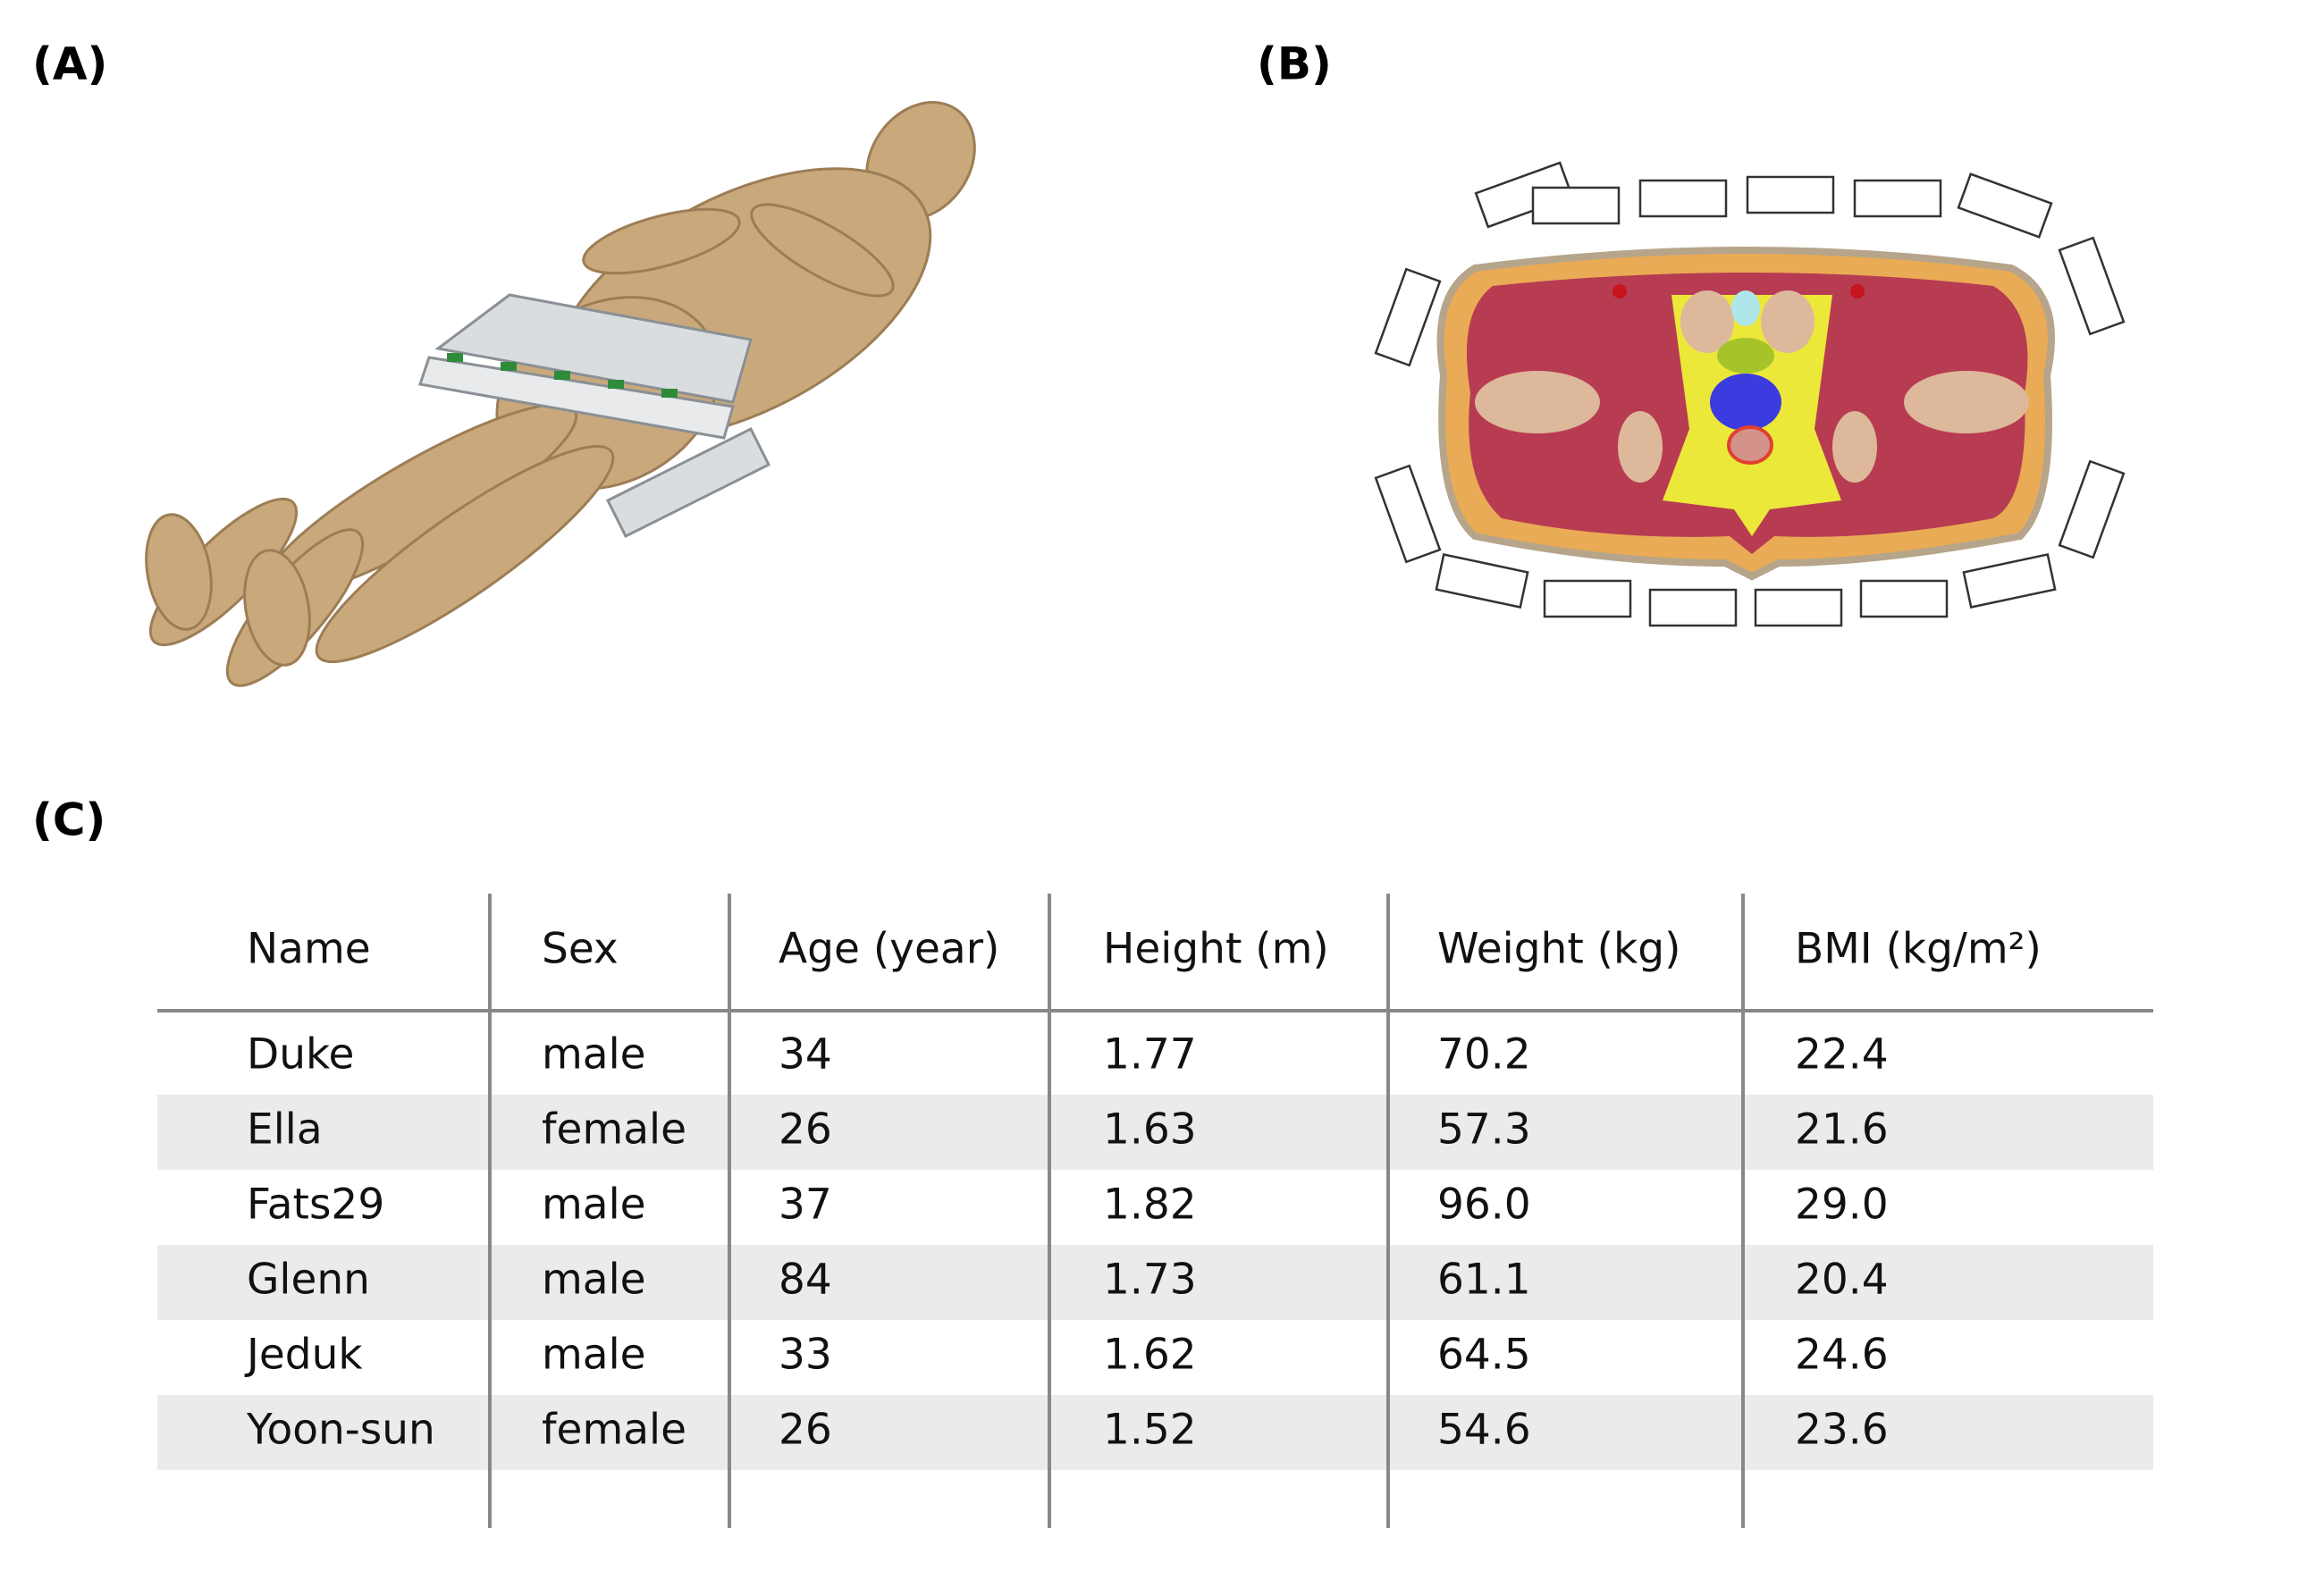 This screenshot has height=1588, width=2324. I want to click on header-cell: Age (year), so click(889, 949).